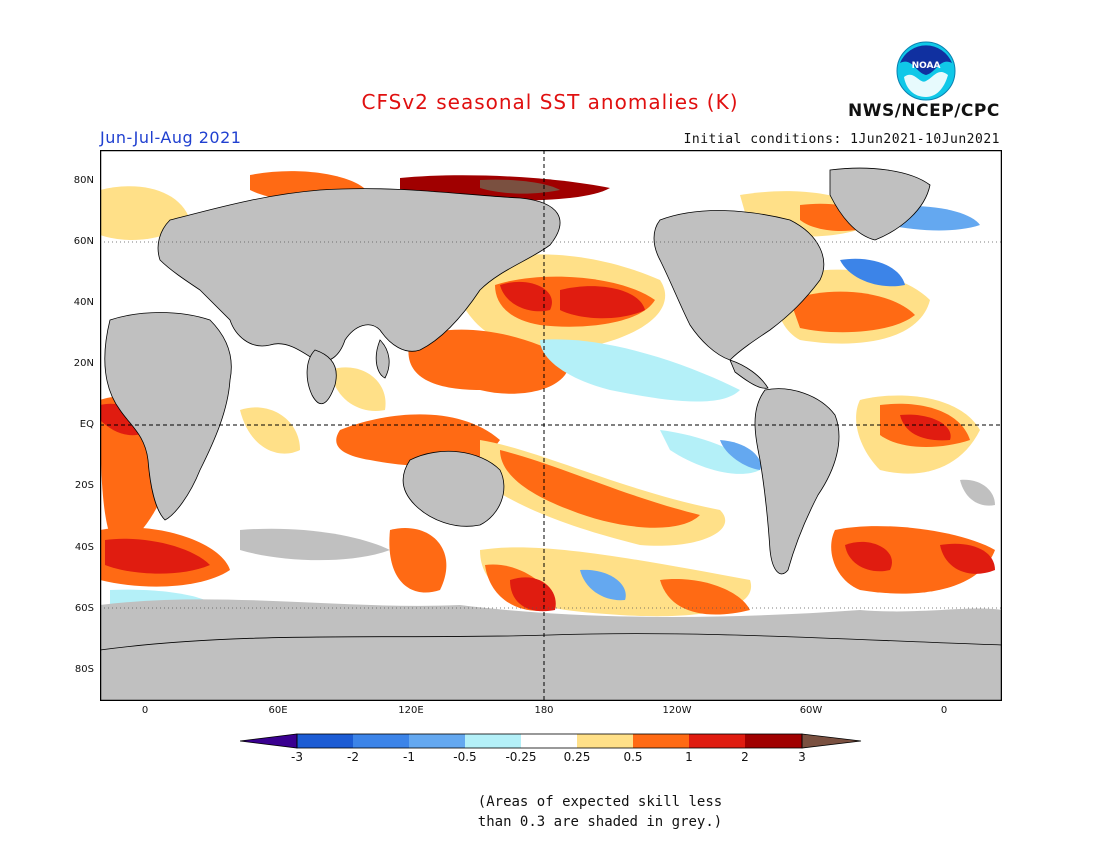 The height and width of the screenshot is (850, 1100). What do you see at coordinates (841, 139) in the screenshot?
I see `initial-conditions: Initial conditions: 1Jun2021-10Jun2021` at bounding box center [841, 139].